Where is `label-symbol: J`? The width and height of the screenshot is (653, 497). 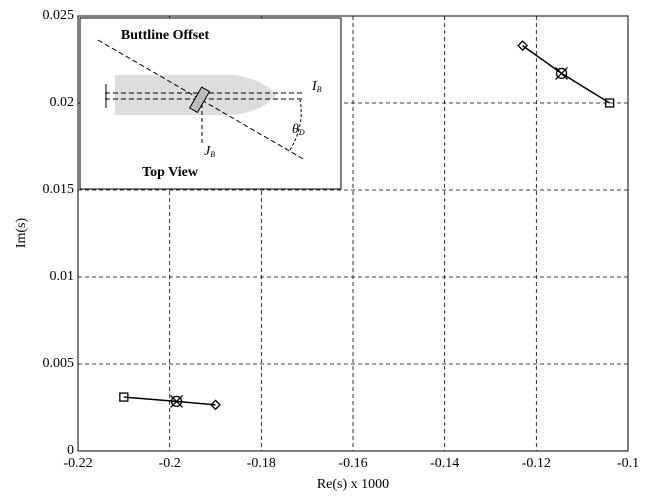 label-symbol: J is located at coordinates (207, 151).